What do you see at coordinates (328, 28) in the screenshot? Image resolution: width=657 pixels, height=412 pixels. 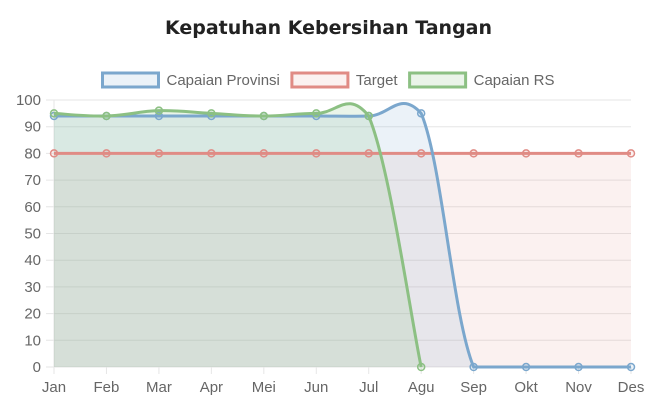 I see `chart-title: Kepatuhan Kebersihan Tangan` at bounding box center [328, 28].